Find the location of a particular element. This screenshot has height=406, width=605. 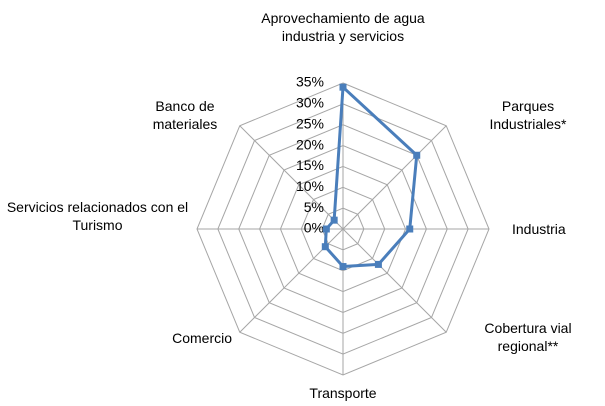

category-label: Industria is located at coordinates (539, 229).